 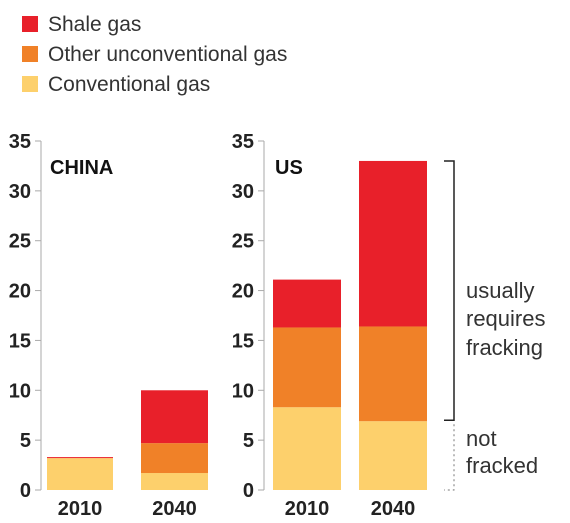 What do you see at coordinates (502, 465) in the screenshot?
I see `annotation-not-fracked-line: fracked` at bounding box center [502, 465].